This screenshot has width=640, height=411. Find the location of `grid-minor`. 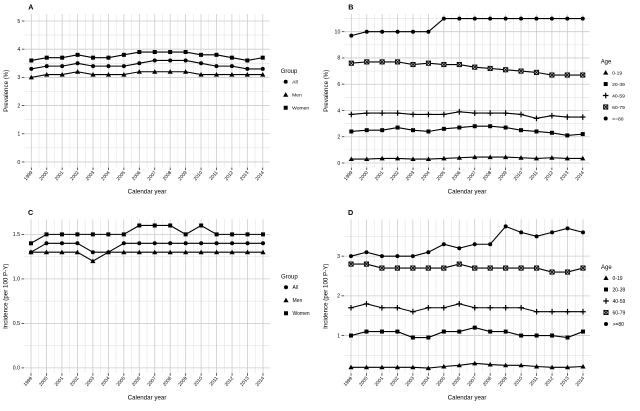

grid-minor is located at coordinates (147, 90).